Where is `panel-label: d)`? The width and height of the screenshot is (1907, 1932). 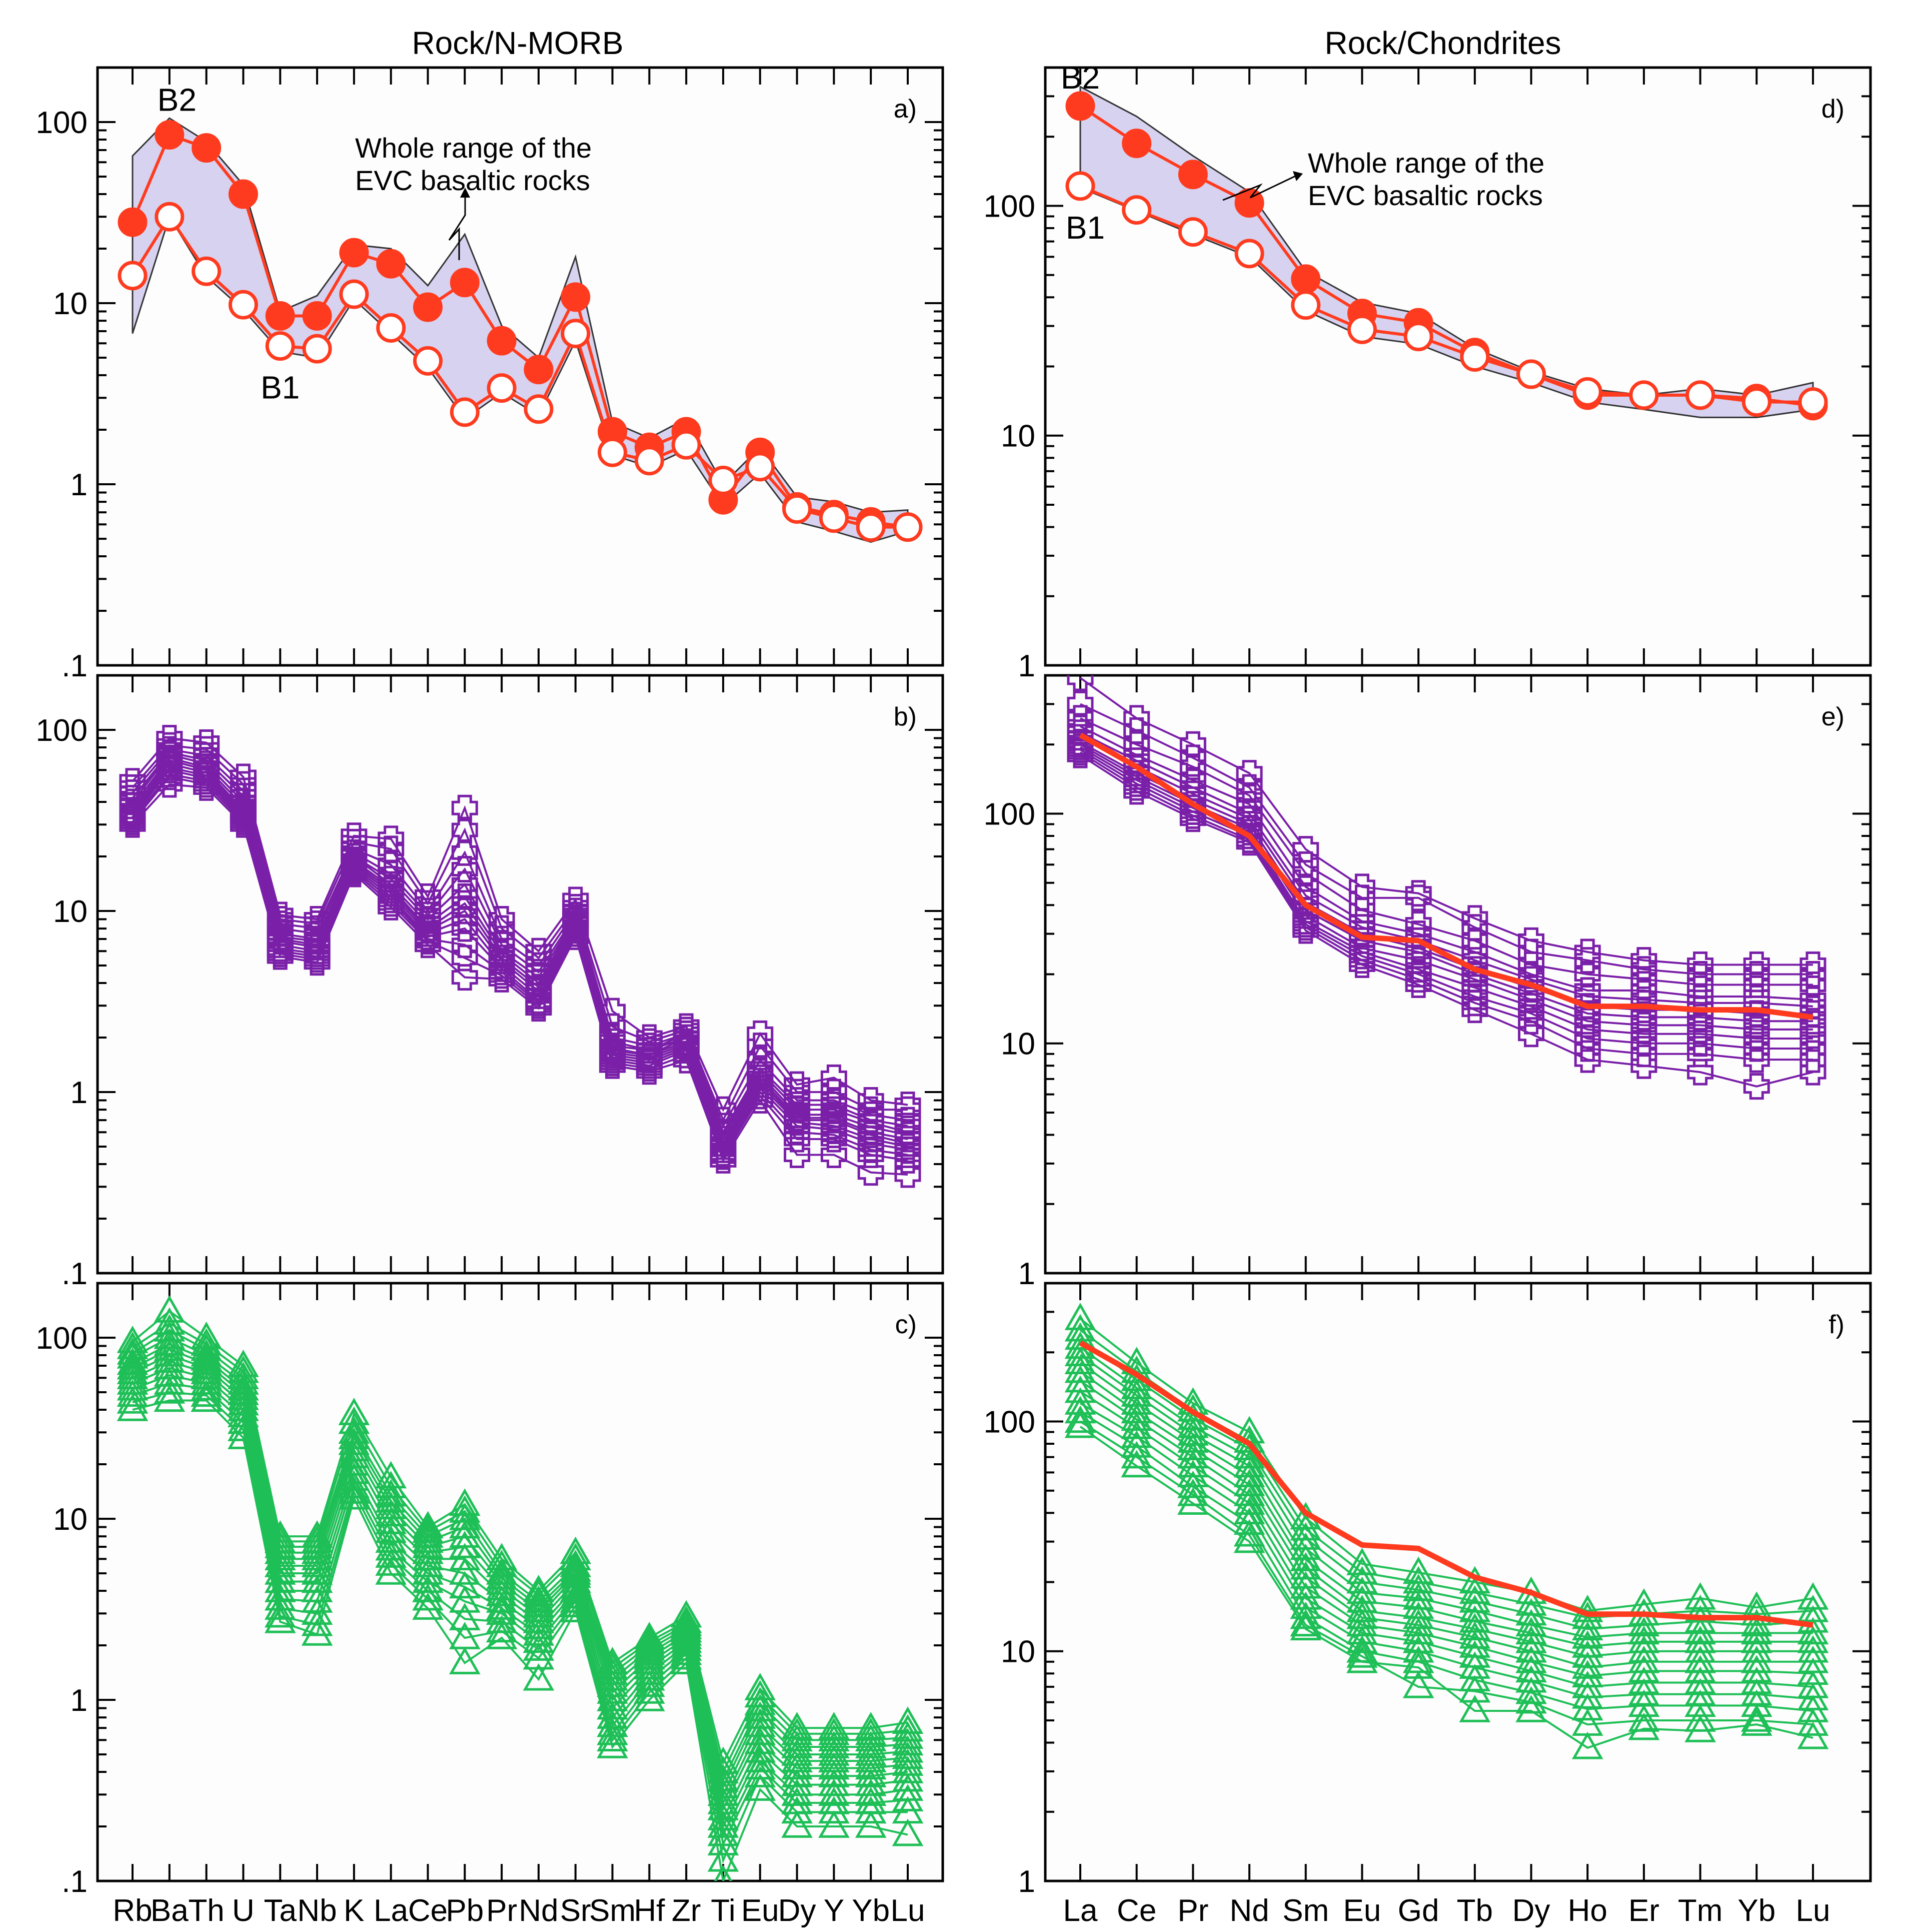
panel-label: d) is located at coordinates (1832, 109).